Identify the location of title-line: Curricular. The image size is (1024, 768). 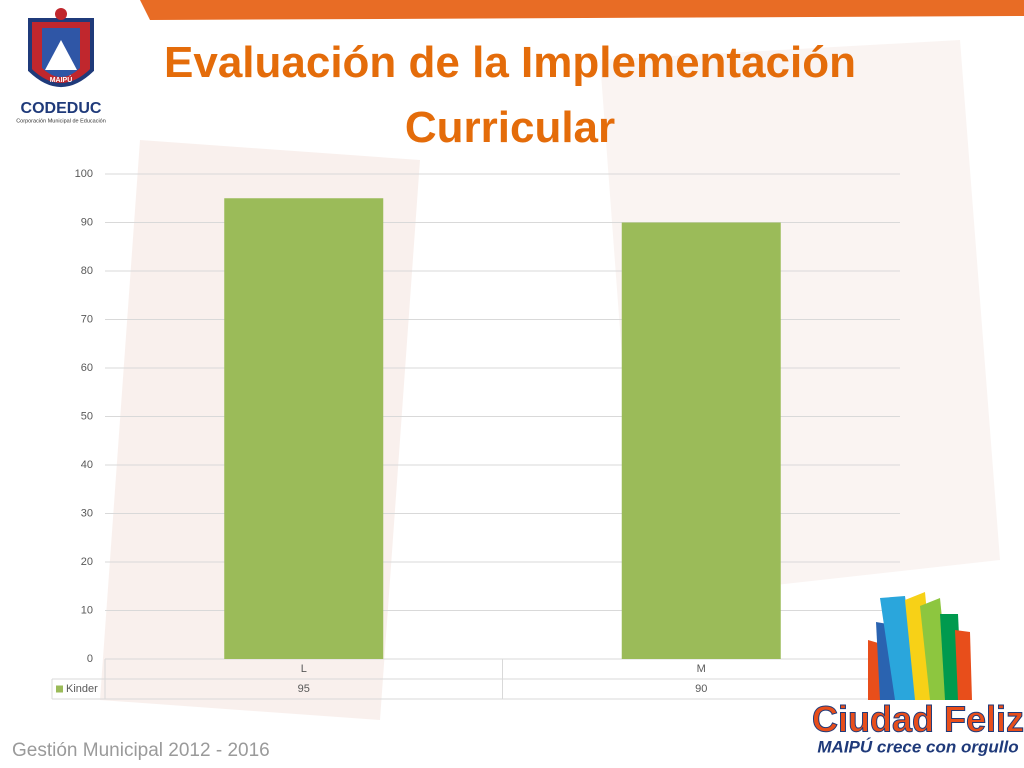
(510, 127).